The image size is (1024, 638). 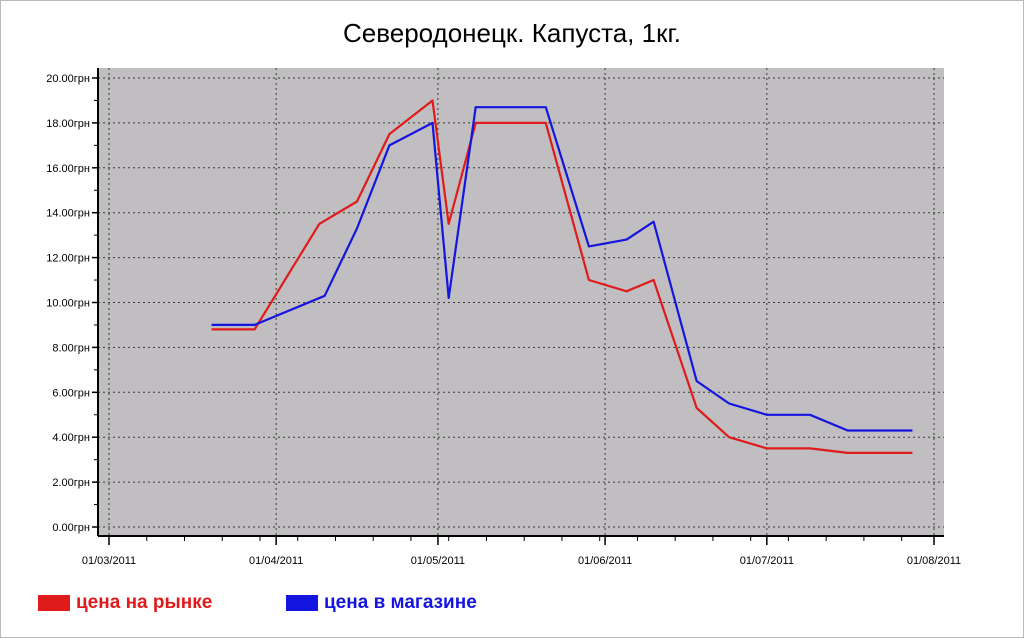 I want to click on y-tick-label: 10.00грн, so click(x=68, y=304).